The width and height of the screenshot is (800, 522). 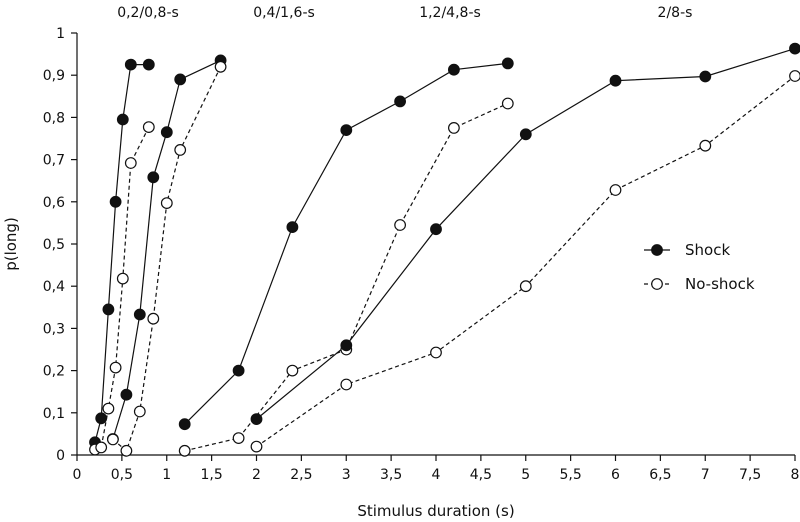 What do you see at coordinates (657, 250) in the screenshot?
I see `legend-shock-marker` at bounding box center [657, 250].